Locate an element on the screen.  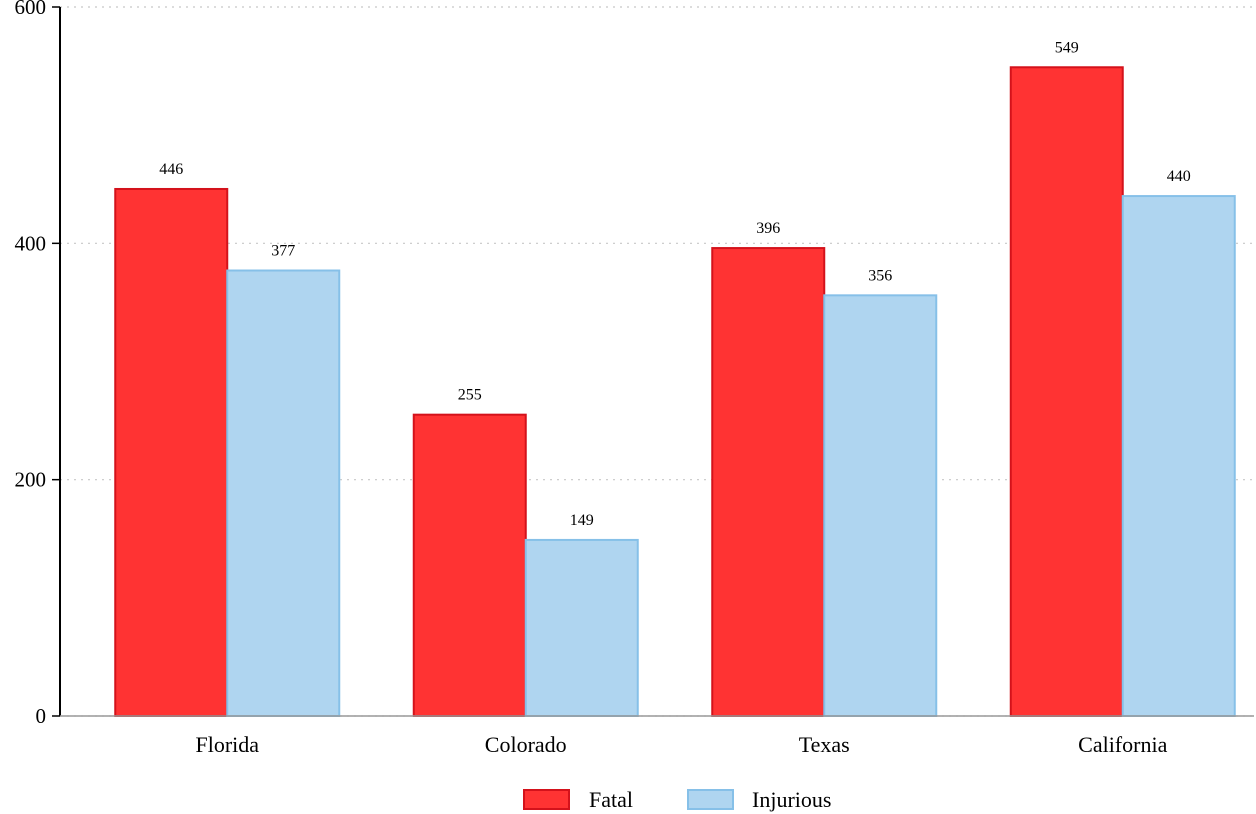
y-tick-labels: 0 200 400 600 is located at coordinates (31, 364).